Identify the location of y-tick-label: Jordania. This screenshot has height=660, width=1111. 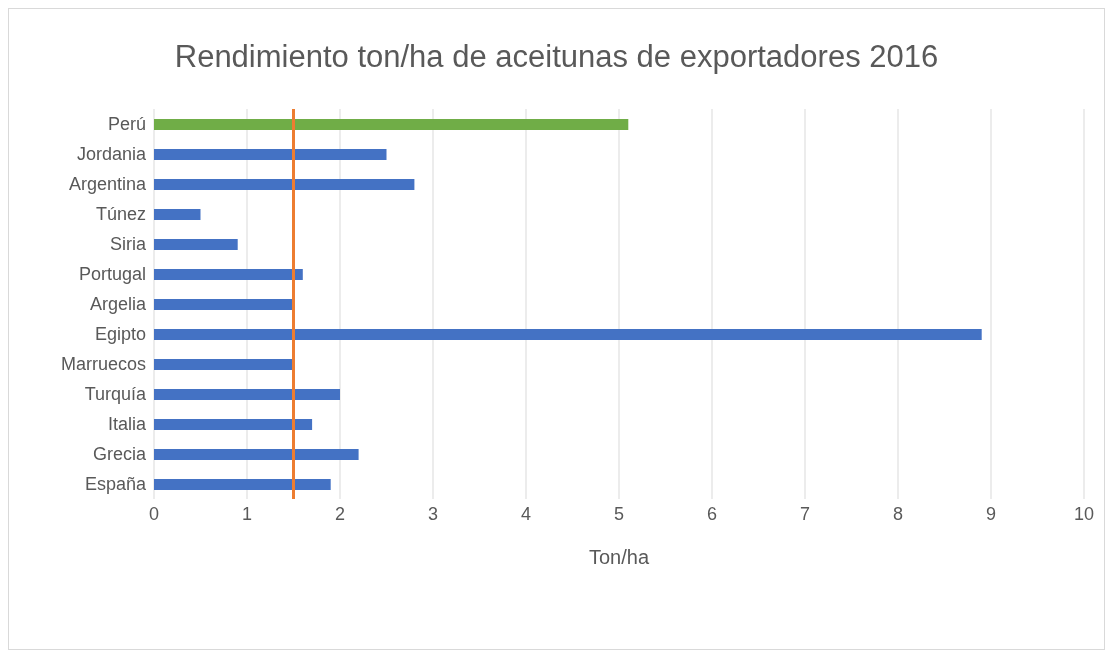
(111, 154).